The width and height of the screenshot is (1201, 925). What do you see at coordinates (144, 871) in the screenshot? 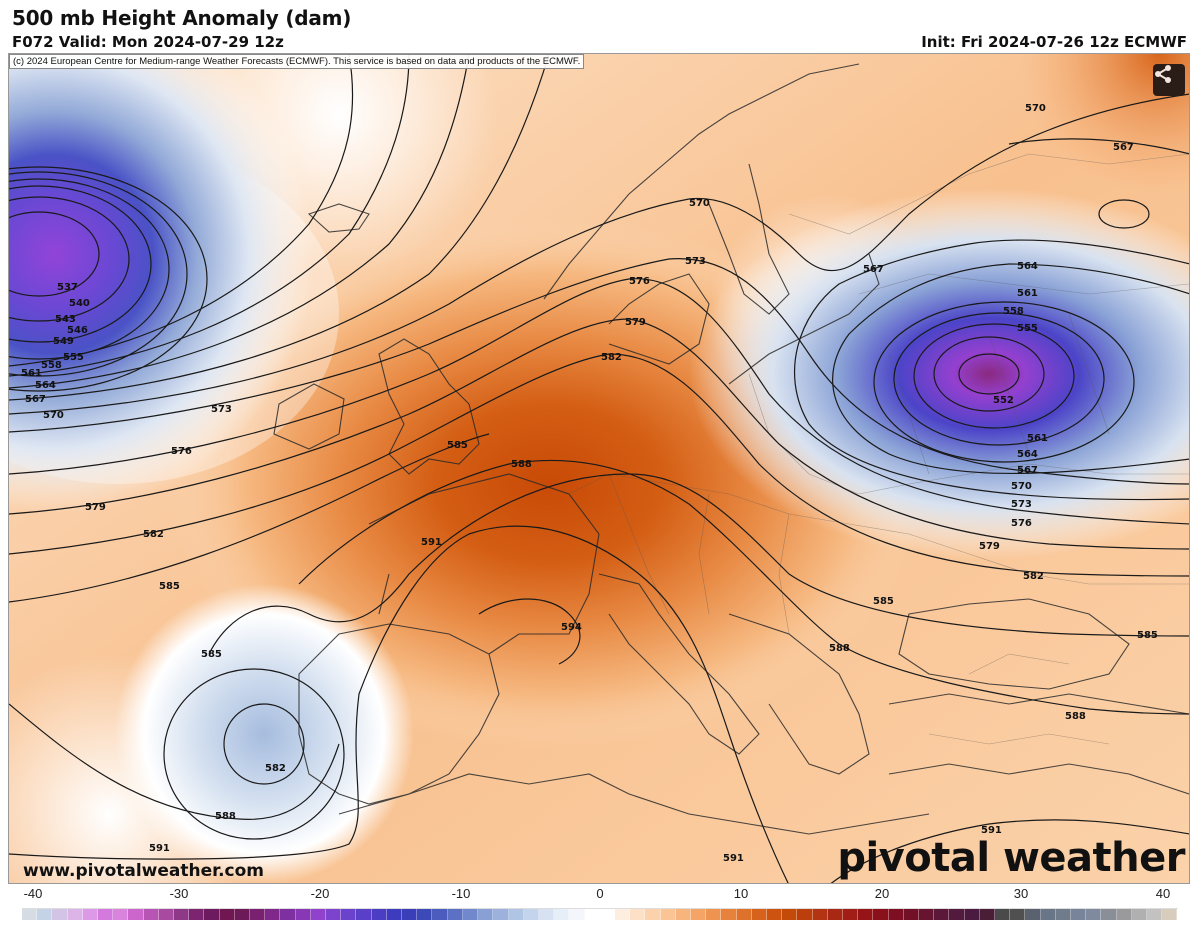
I see `site-url: www.pivotalweather.com` at bounding box center [144, 871].